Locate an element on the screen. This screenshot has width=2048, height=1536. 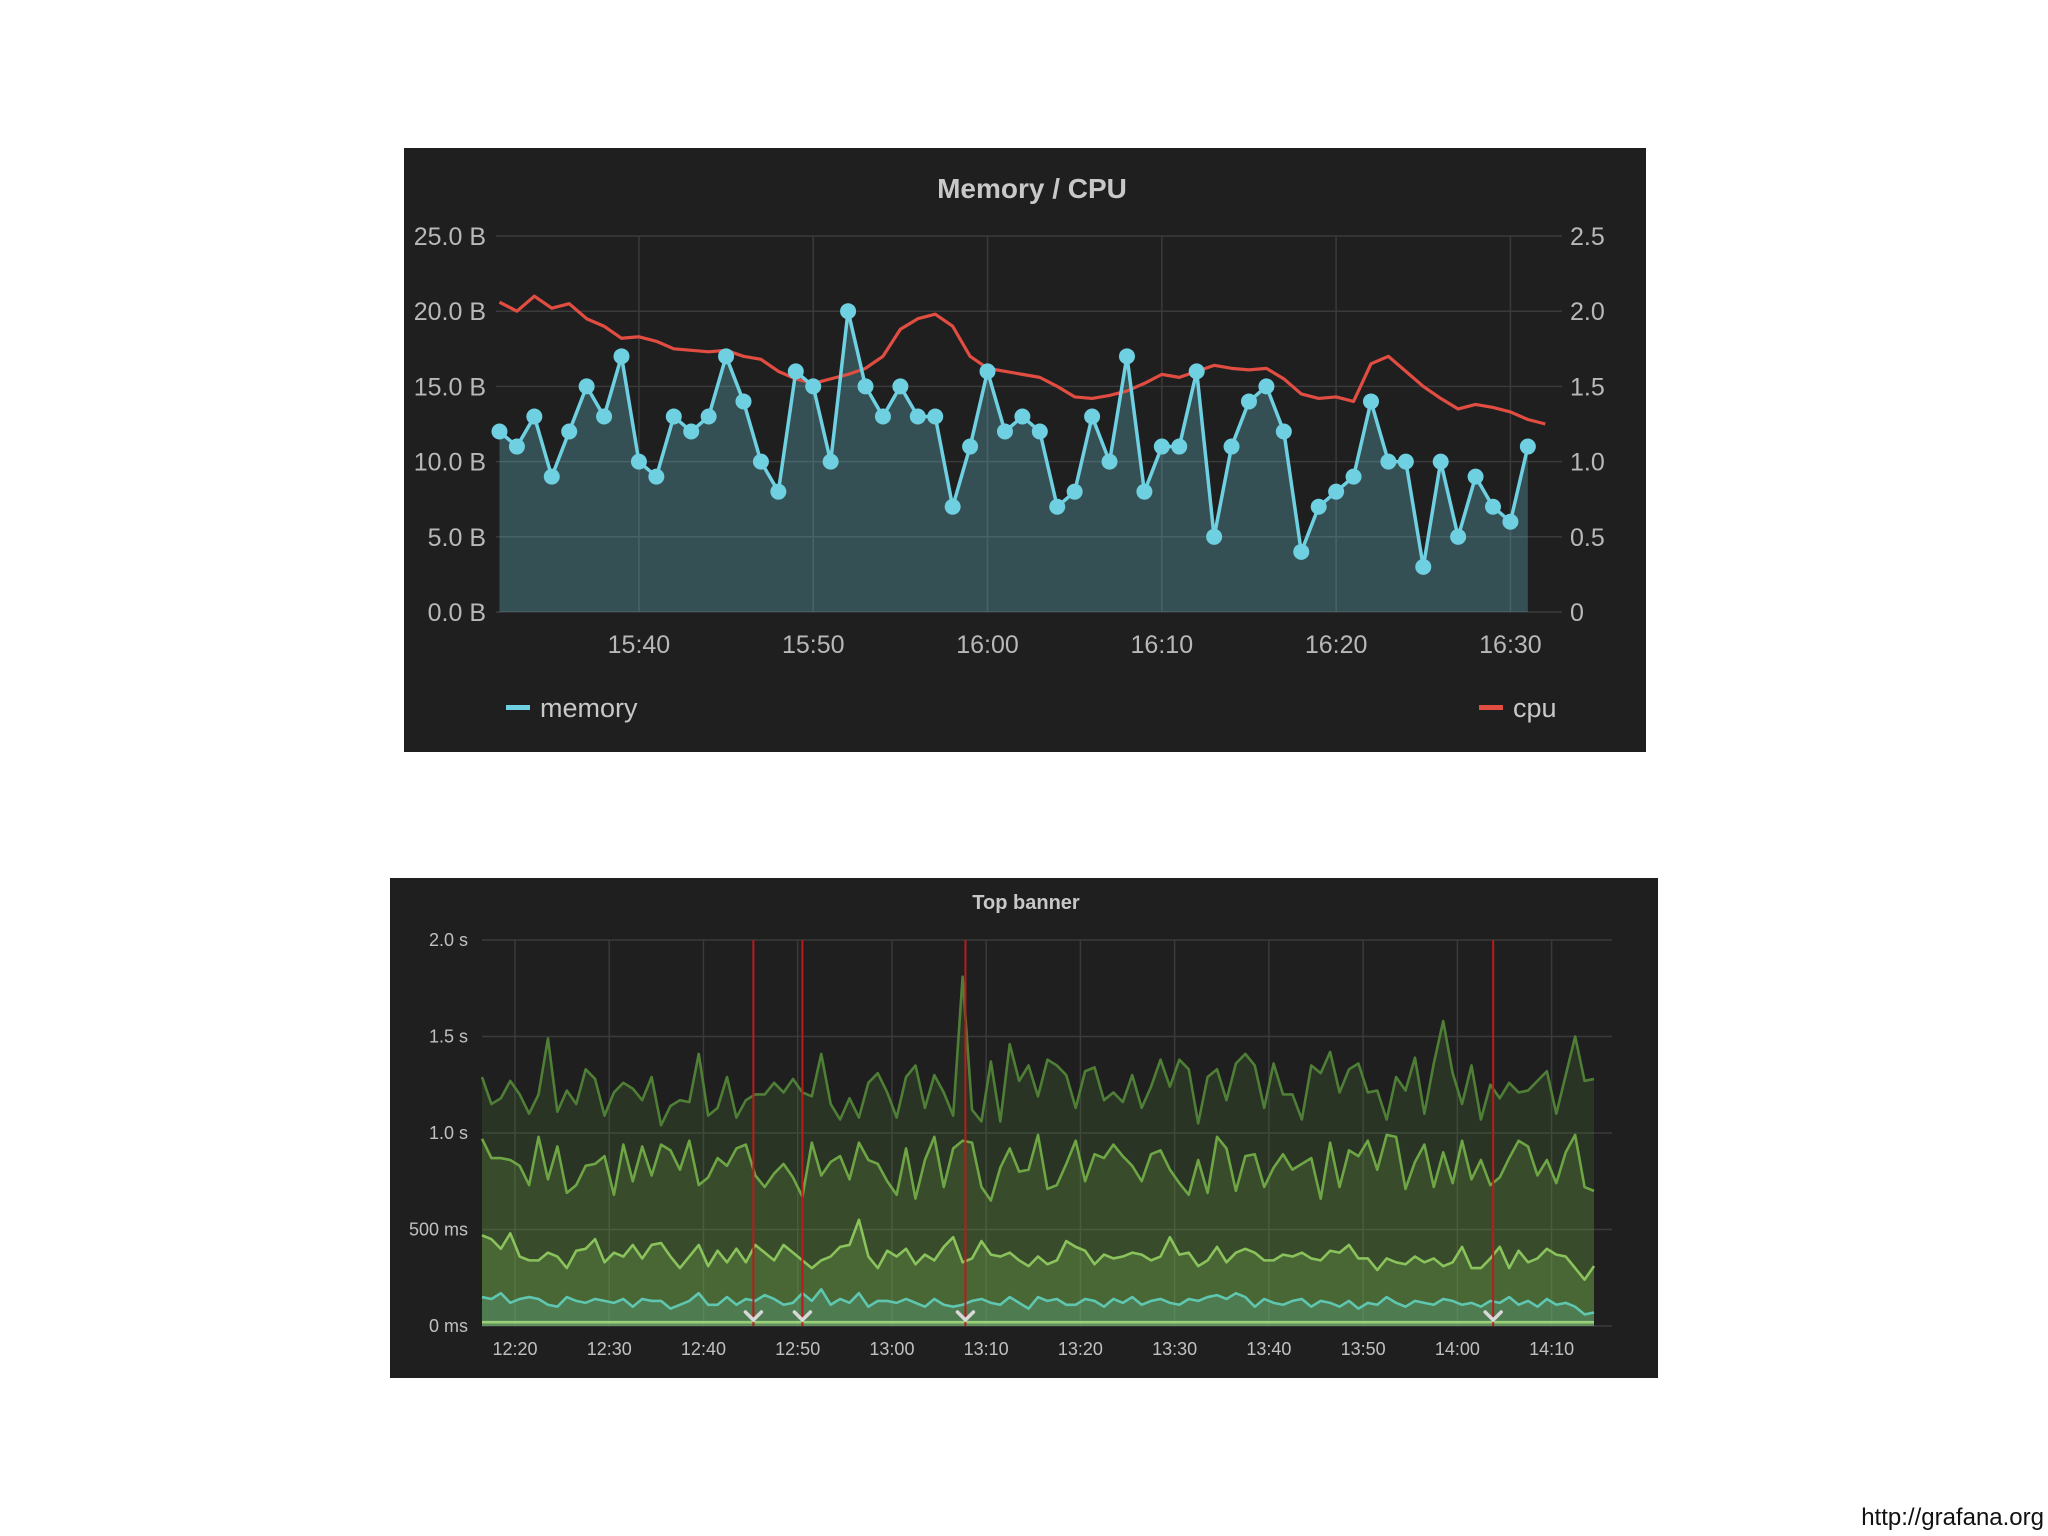
y-tick-label: 1.5 s is located at coordinates (448, 1037).